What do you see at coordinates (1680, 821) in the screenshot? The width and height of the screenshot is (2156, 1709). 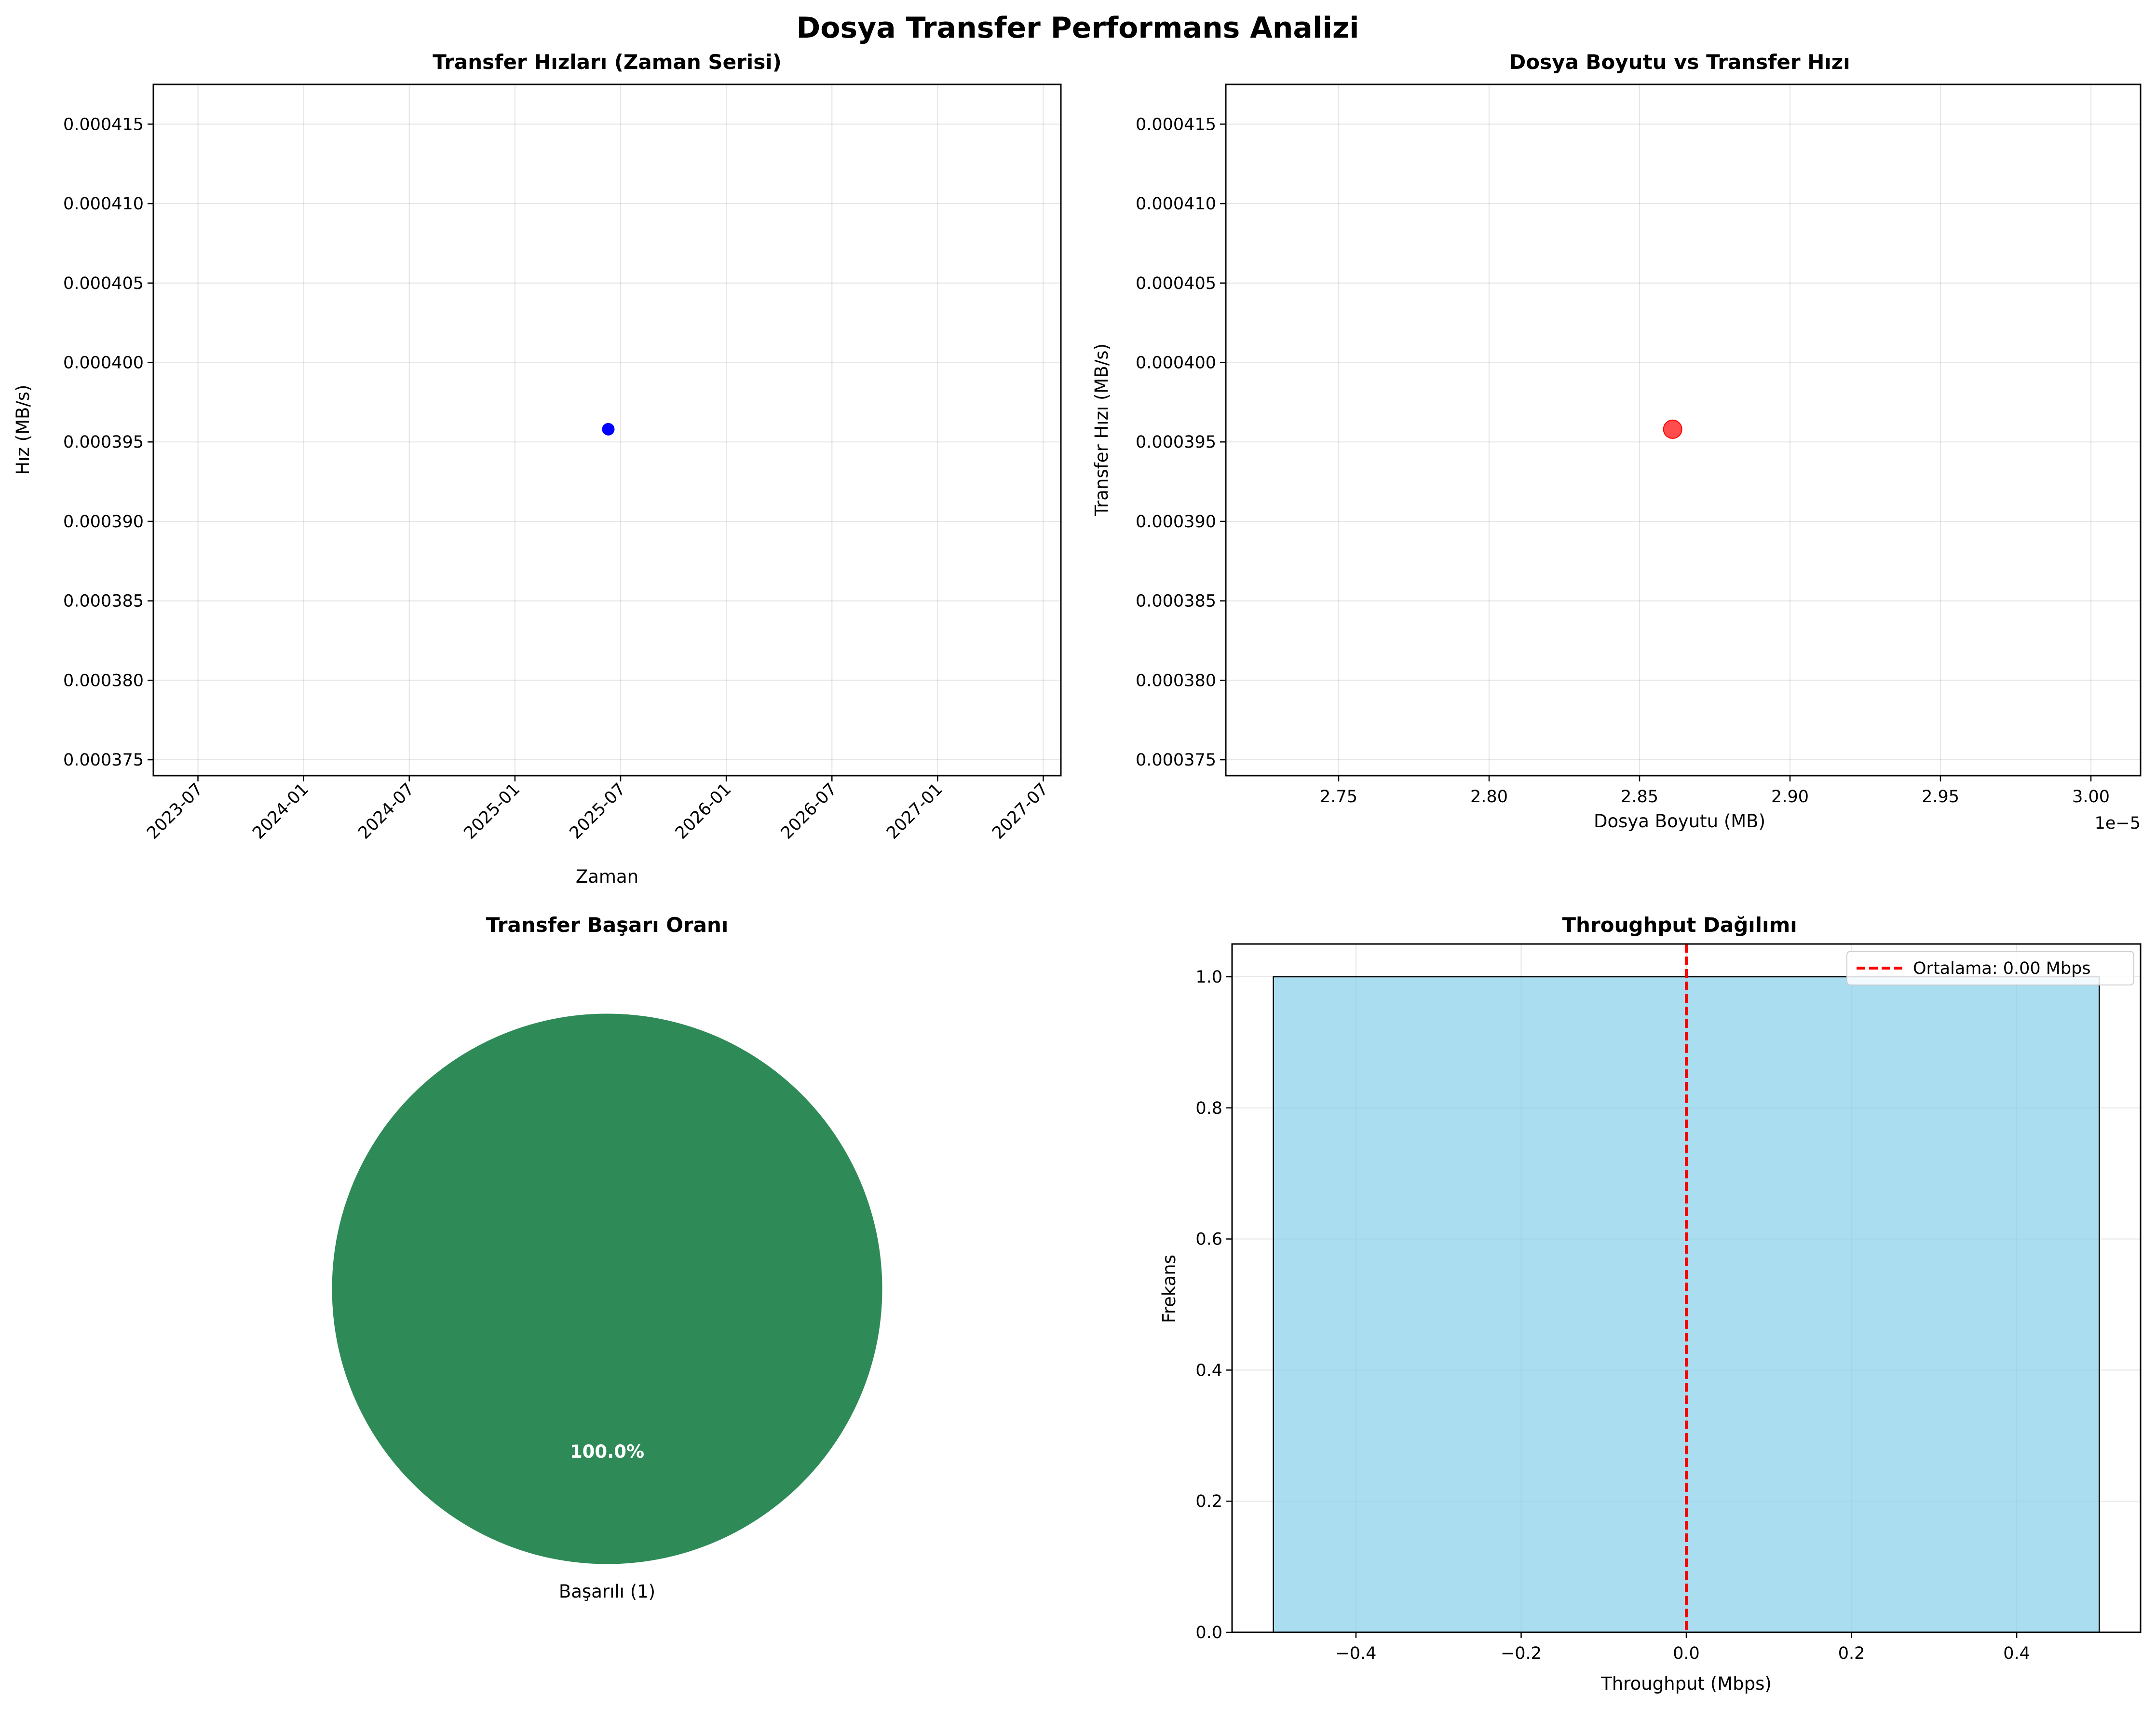 I see `panel2-xlabel: Dosya Boyutu (MB)` at bounding box center [1680, 821].